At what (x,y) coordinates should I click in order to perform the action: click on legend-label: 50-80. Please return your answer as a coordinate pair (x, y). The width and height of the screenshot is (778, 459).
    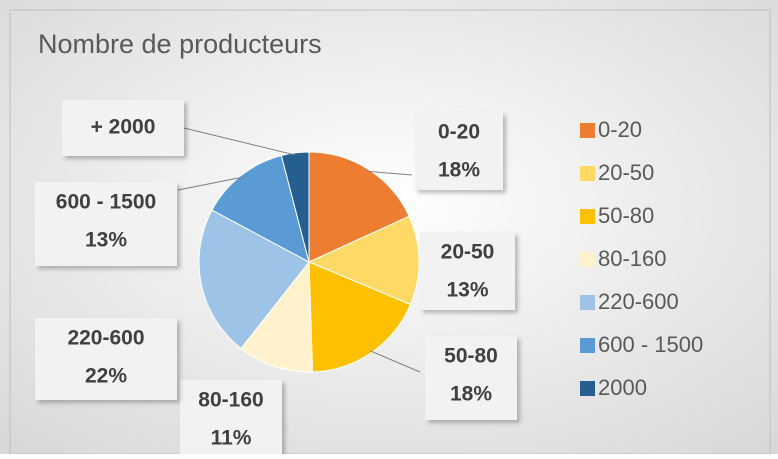
    Looking at the image, I should click on (626, 215).